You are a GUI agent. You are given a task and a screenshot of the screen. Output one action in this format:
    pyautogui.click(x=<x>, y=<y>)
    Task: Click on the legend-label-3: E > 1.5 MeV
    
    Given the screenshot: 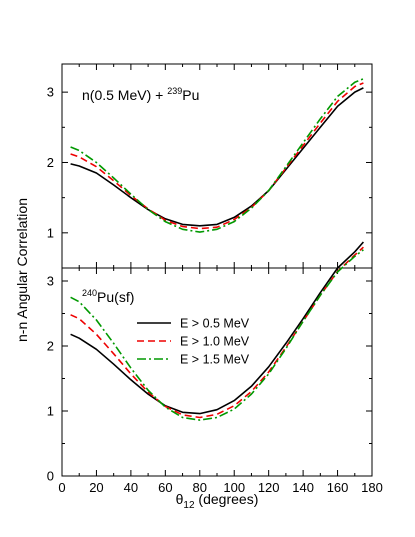 What is the action you would take?
    pyautogui.click(x=215, y=360)
    